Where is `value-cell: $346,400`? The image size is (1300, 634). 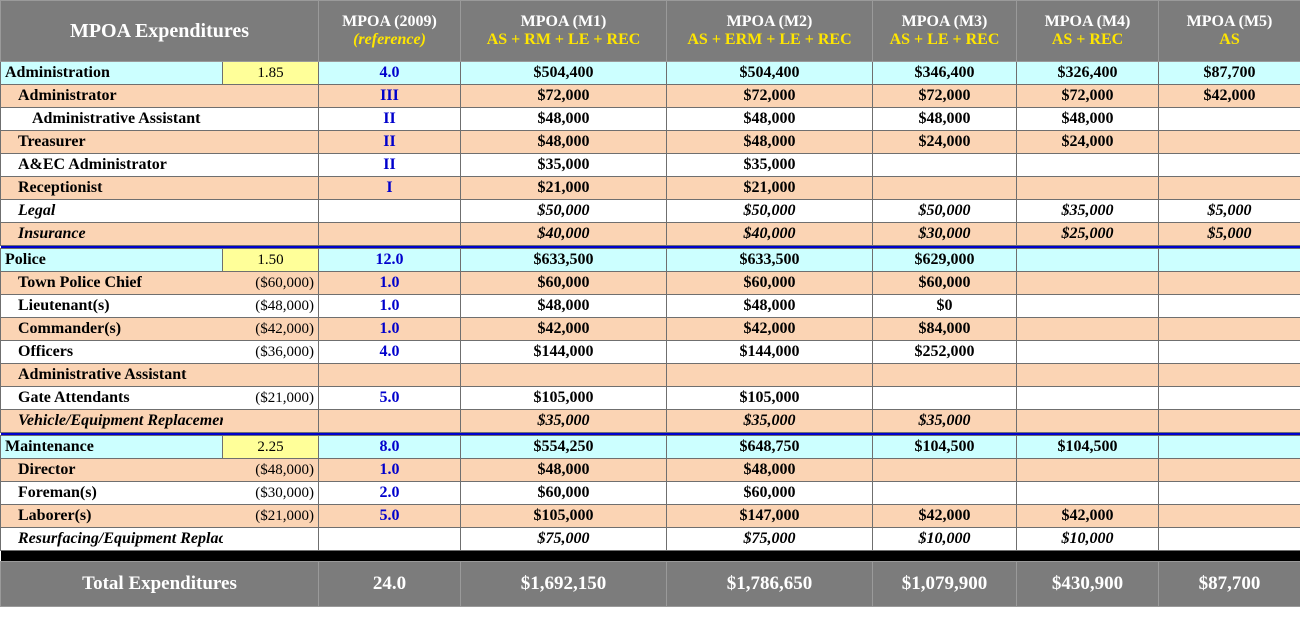 value-cell: $346,400 is located at coordinates (944, 73).